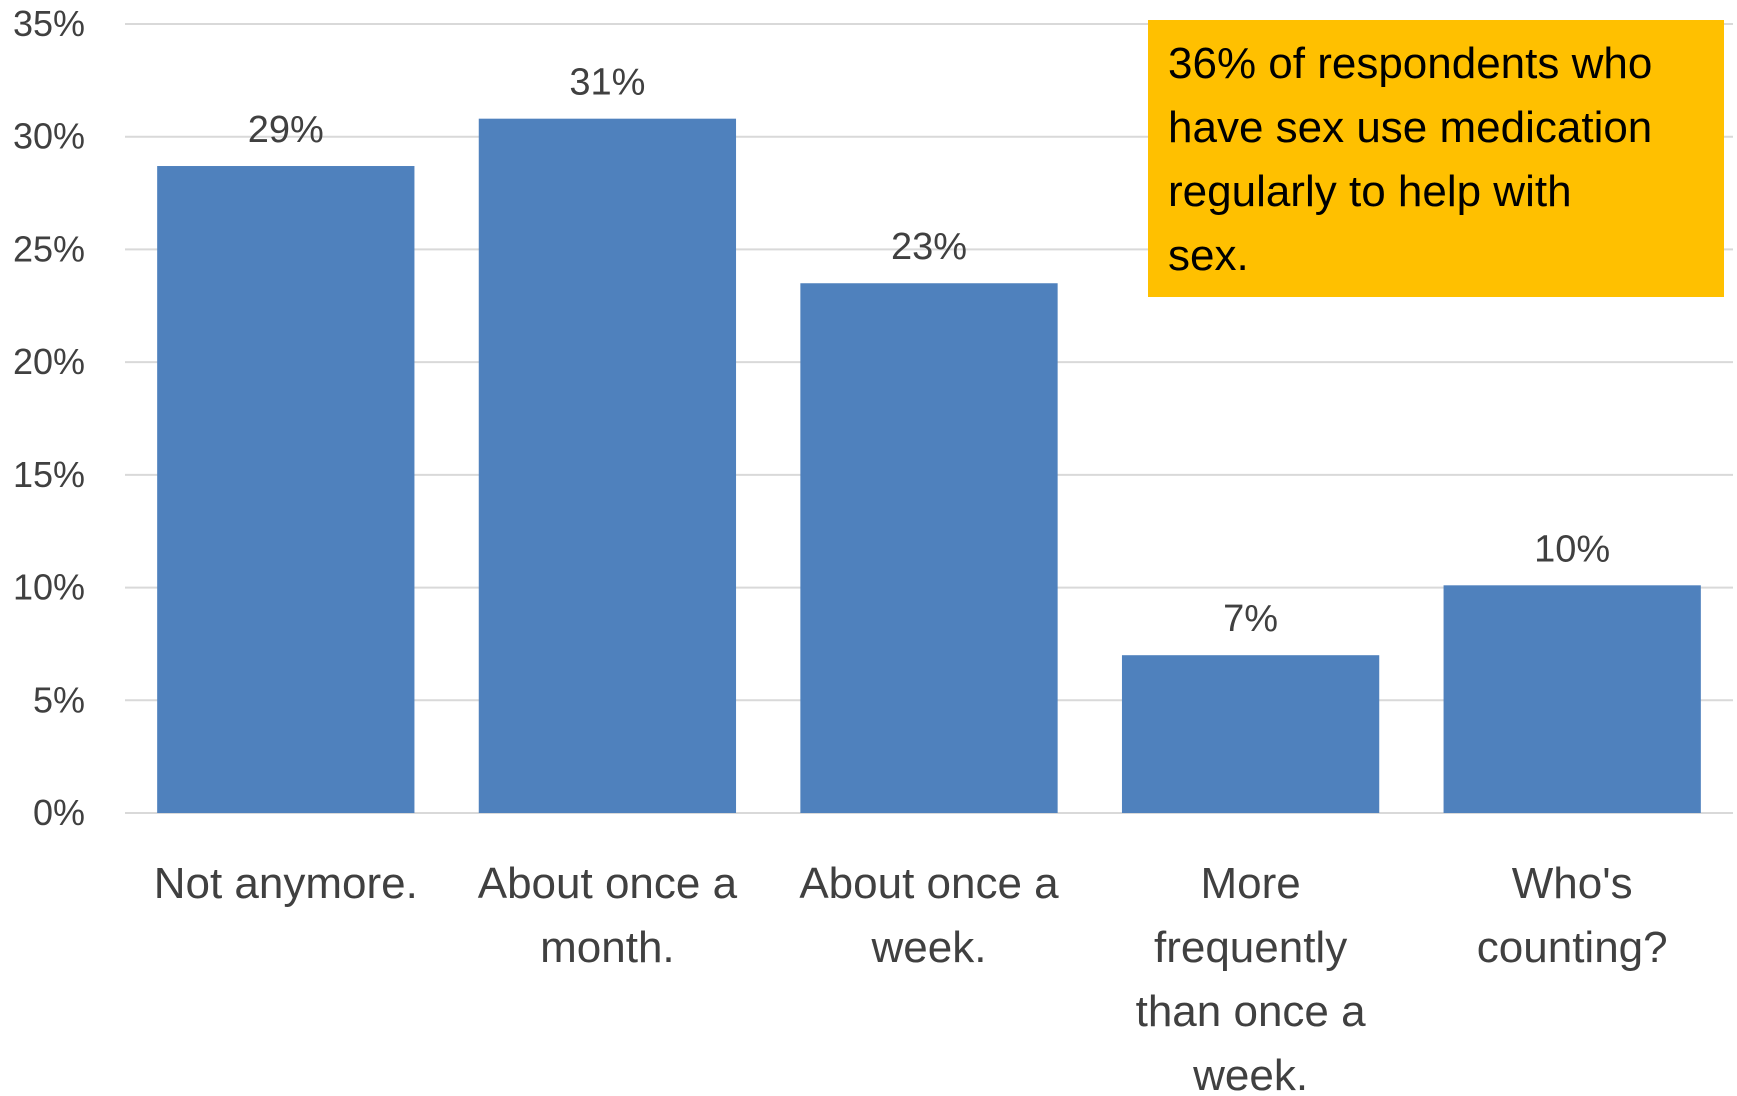 This screenshot has height=1096, width=1737. I want to click on y-tick-label: 30%, so click(49, 136).